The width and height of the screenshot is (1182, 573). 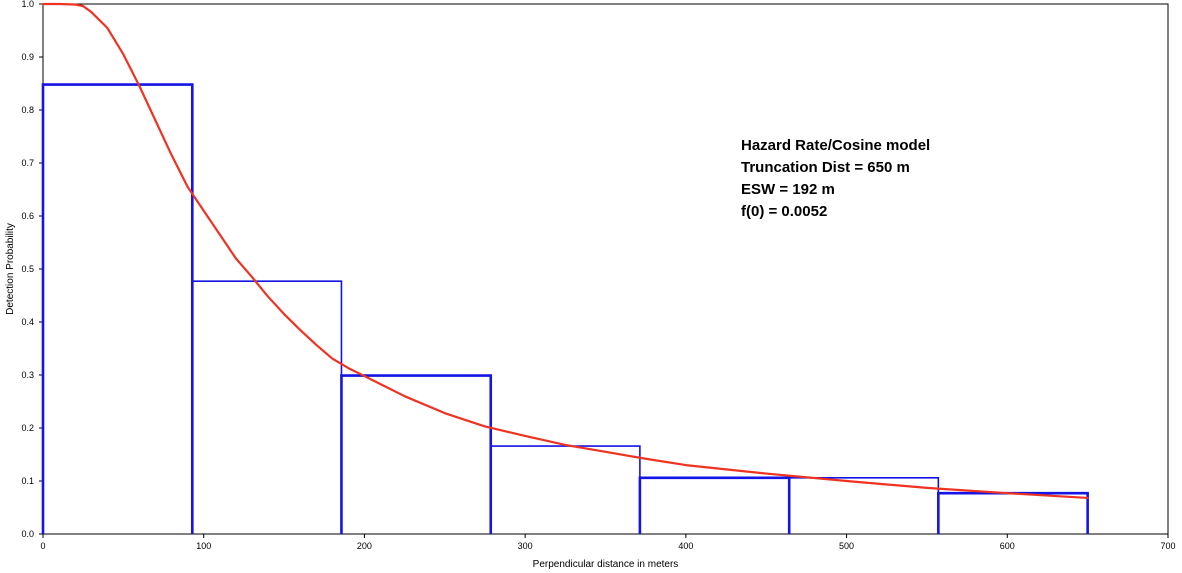 What do you see at coordinates (27, 481) in the screenshot?
I see `y-tick-label: 0.1` at bounding box center [27, 481].